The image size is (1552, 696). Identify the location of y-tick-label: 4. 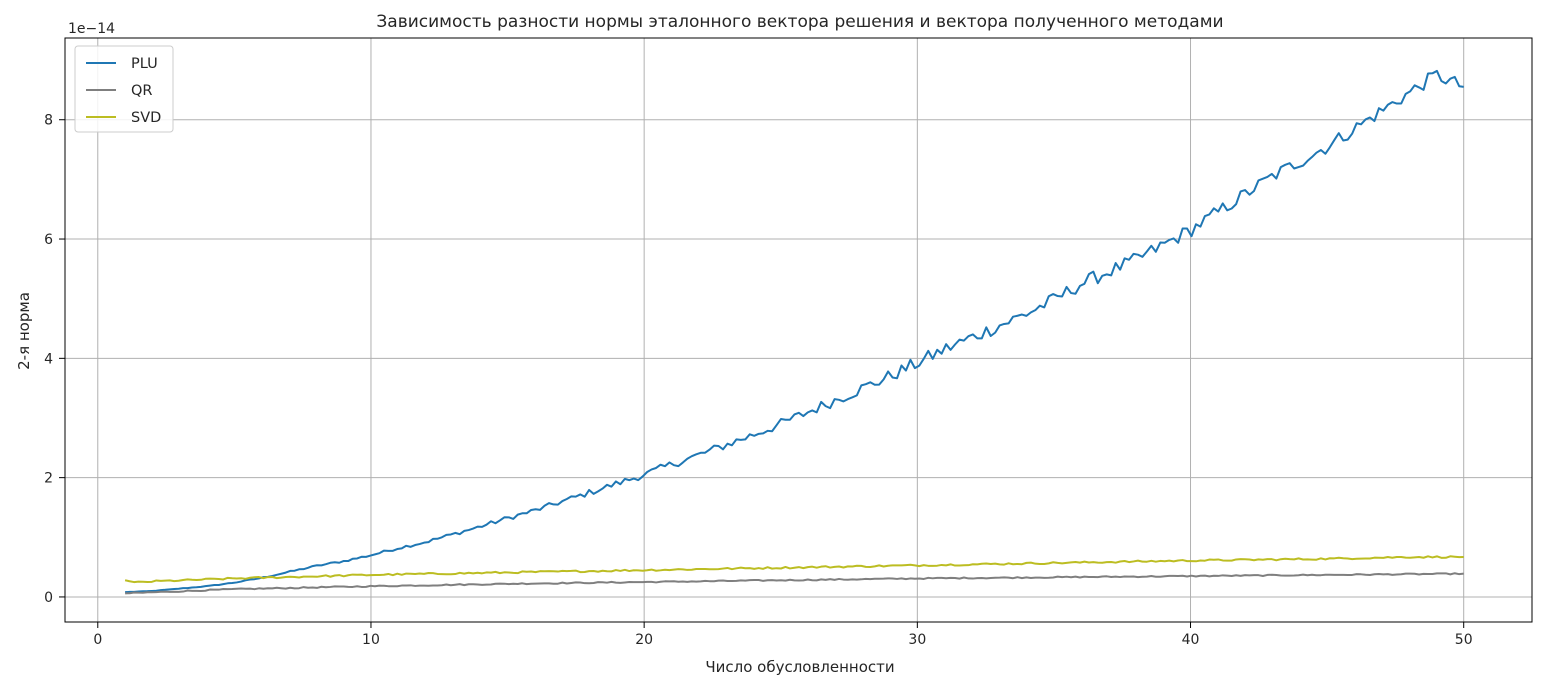
(48, 359).